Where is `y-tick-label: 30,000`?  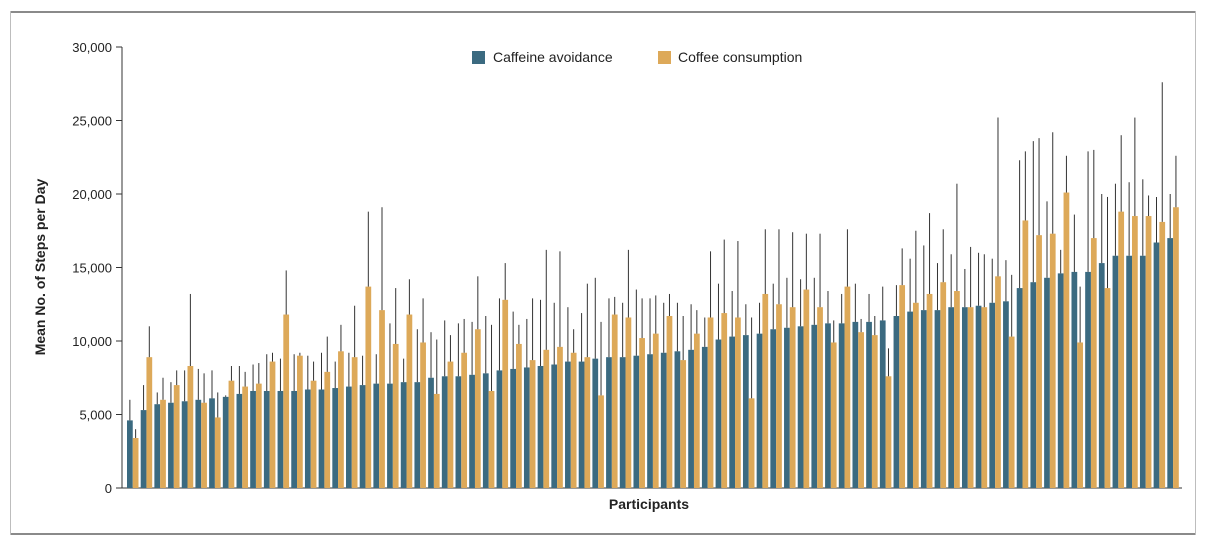 y-tick-label: 30,000 is located at coordinates (92, 47).